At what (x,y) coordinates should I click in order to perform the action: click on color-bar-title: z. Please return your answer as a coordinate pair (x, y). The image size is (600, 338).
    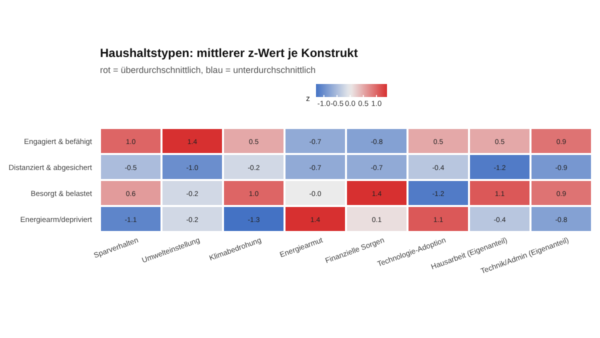
    Looking at the image, I should click on (308, 98).